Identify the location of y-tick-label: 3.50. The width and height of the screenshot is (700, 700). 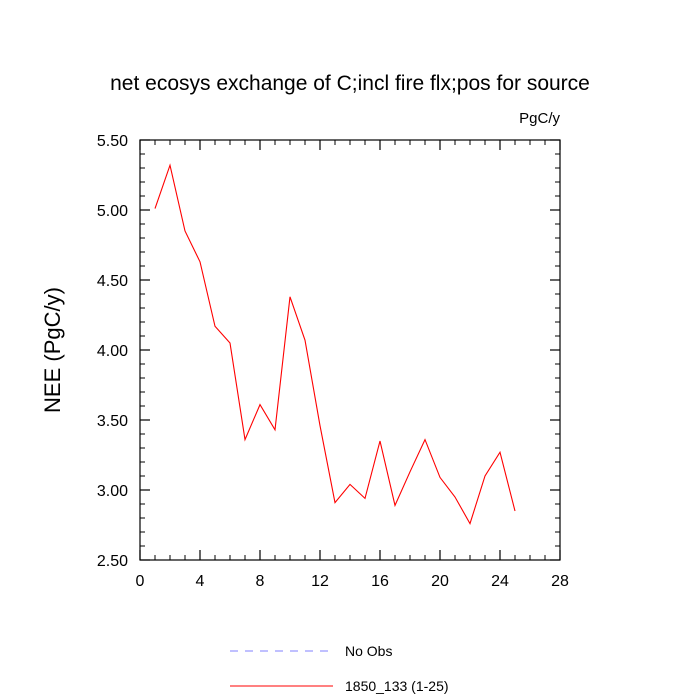
(112, 421).